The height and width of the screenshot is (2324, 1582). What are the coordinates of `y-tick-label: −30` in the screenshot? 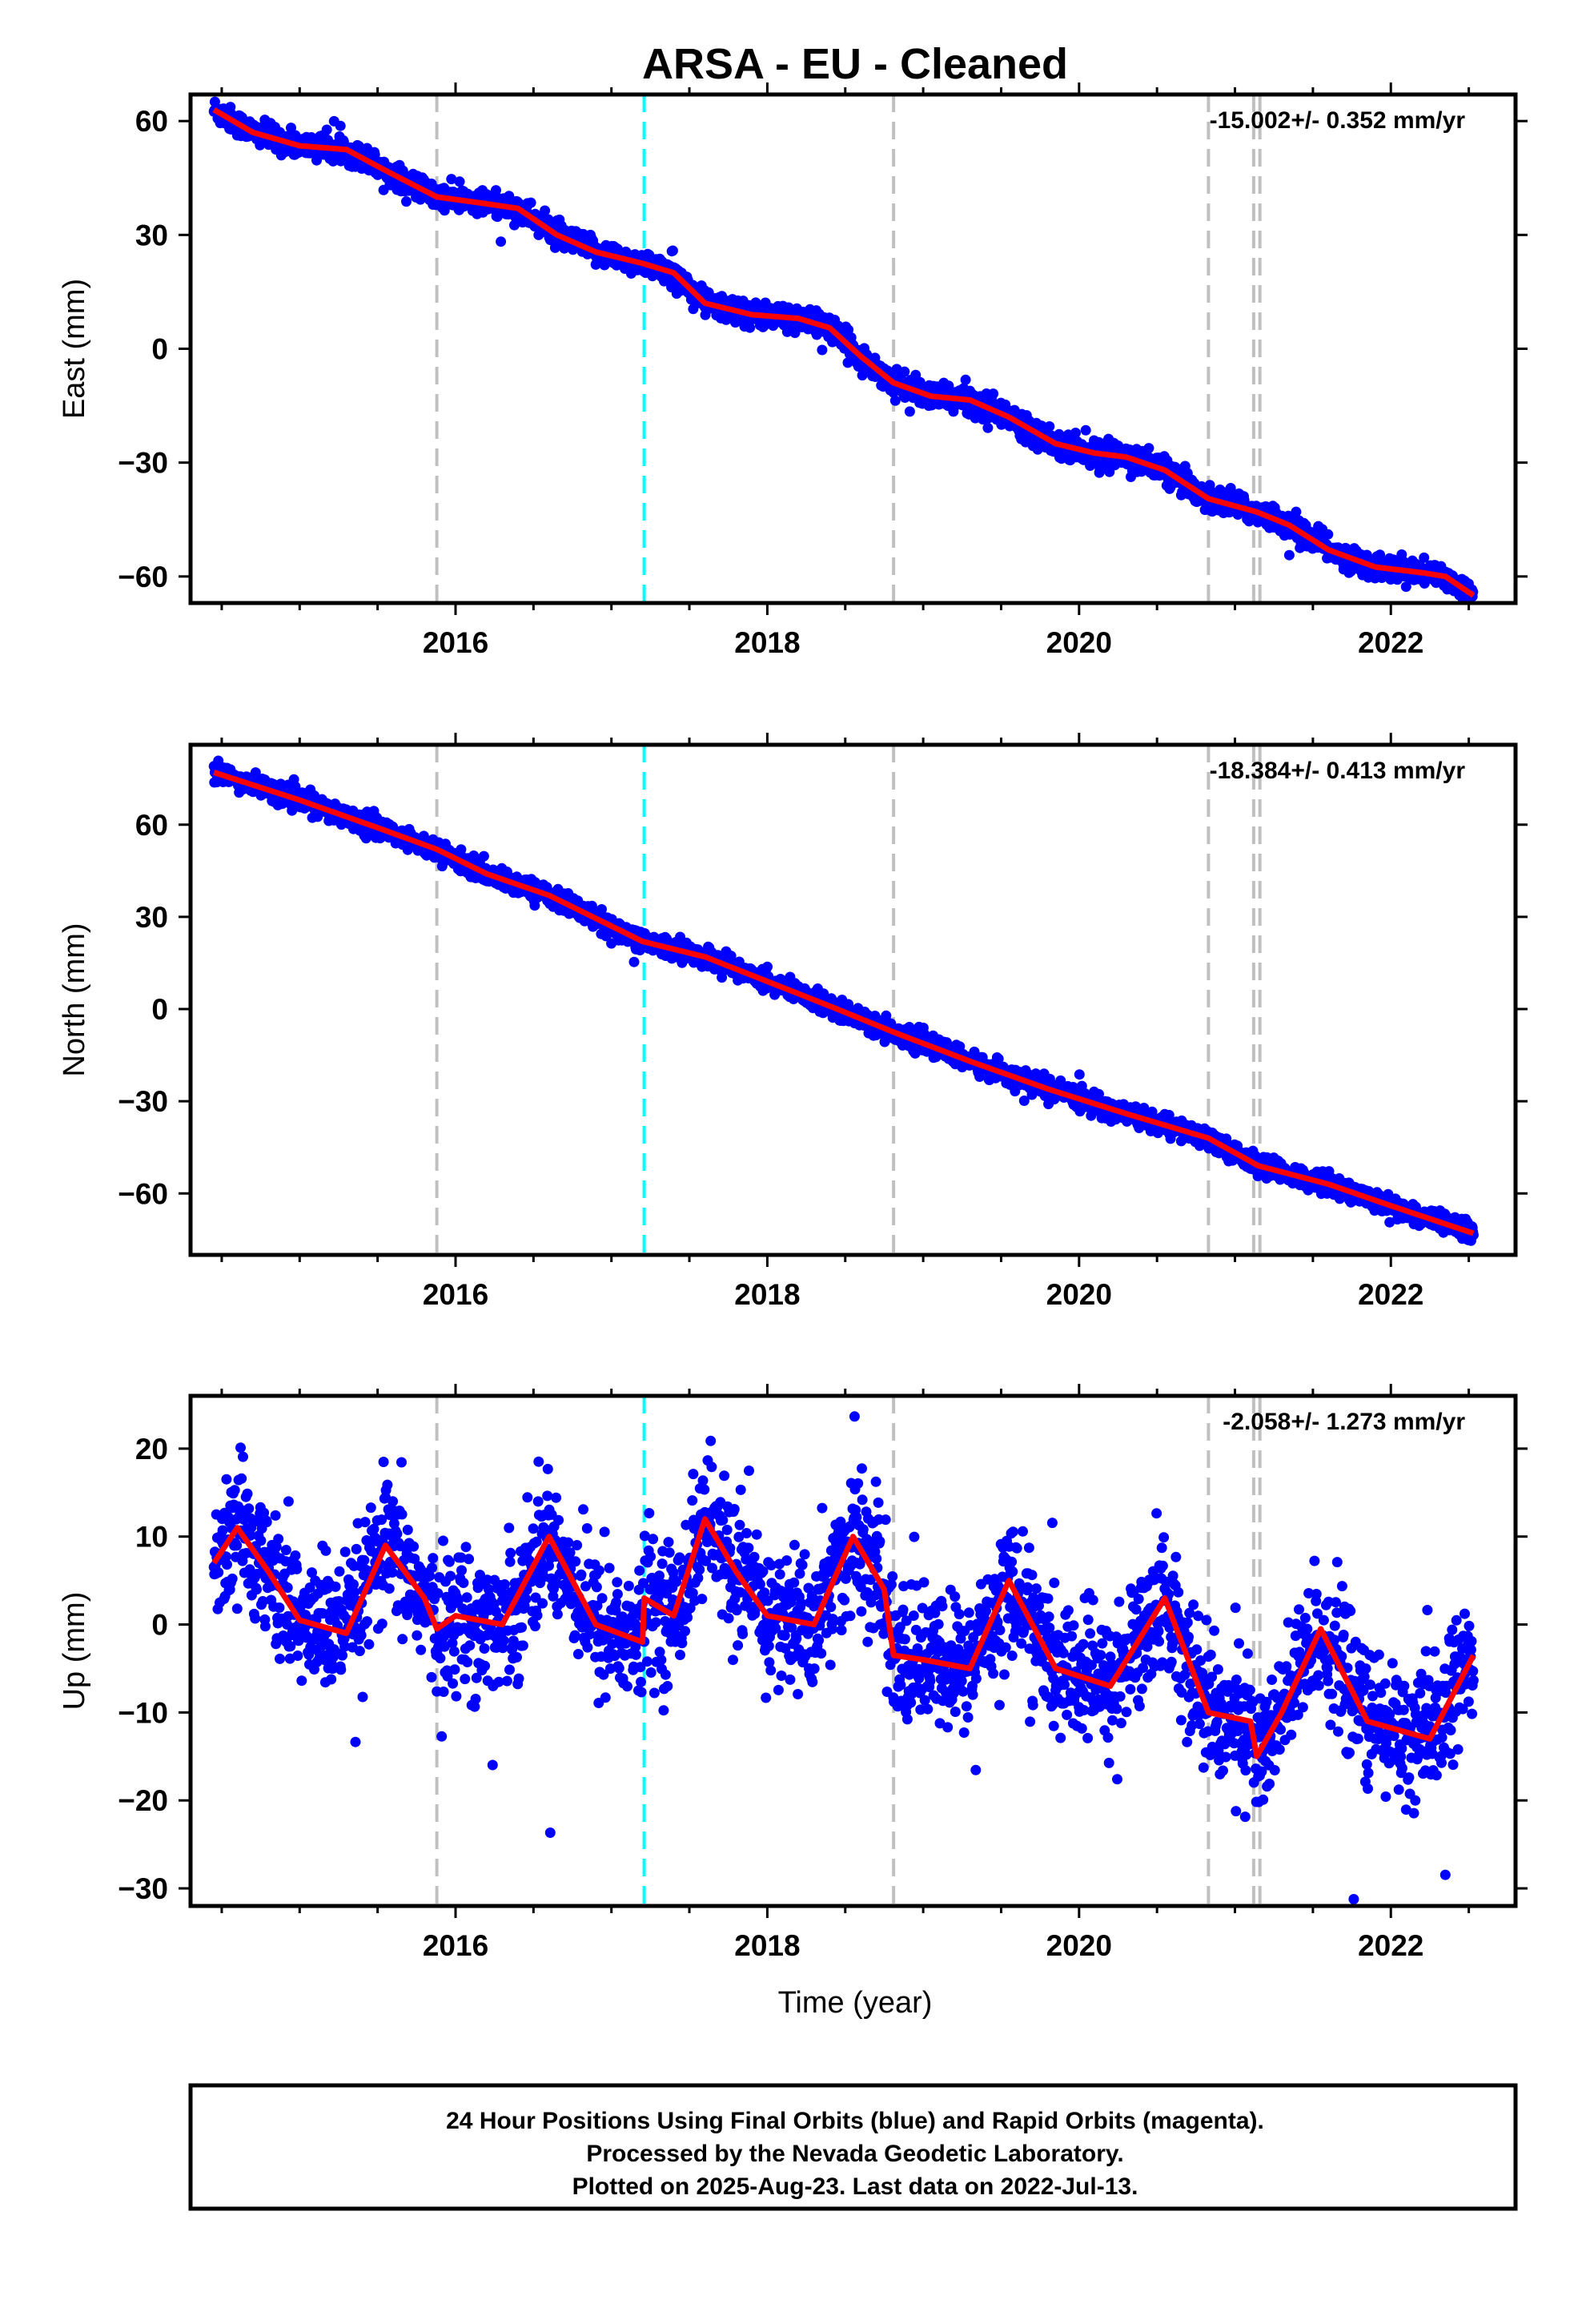 It's located at (143, 464).